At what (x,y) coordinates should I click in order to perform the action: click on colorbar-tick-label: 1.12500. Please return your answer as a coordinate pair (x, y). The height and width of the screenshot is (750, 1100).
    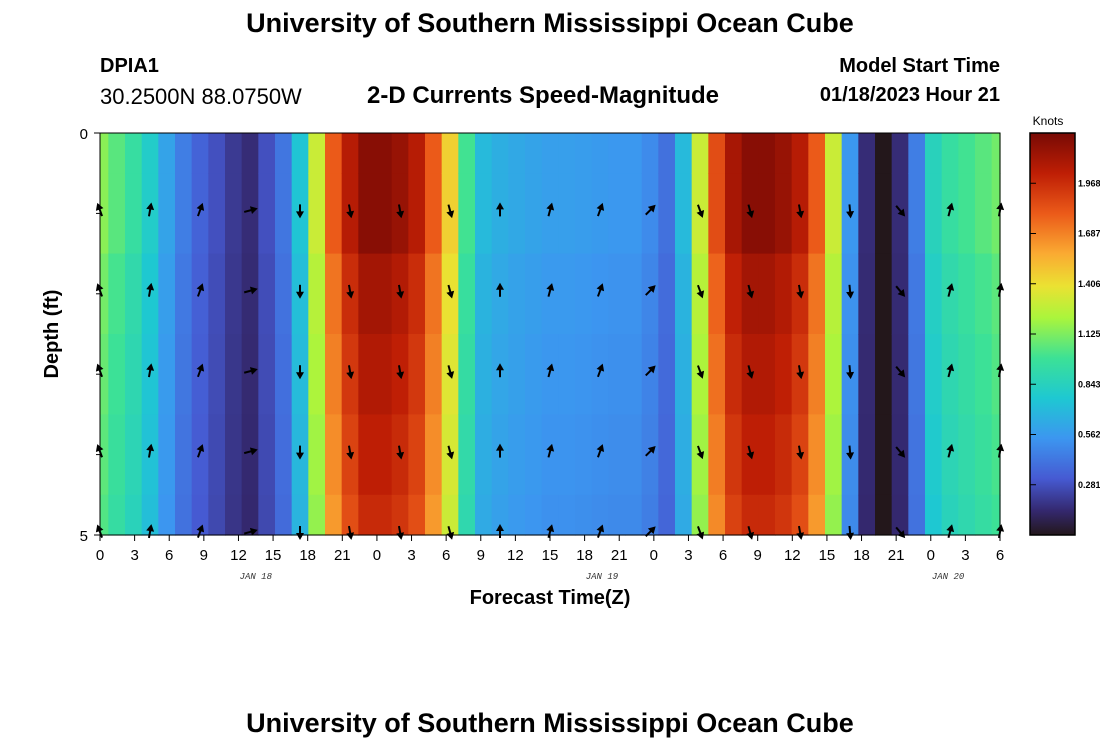
    Looking at the image, I should click on (1089, 334).